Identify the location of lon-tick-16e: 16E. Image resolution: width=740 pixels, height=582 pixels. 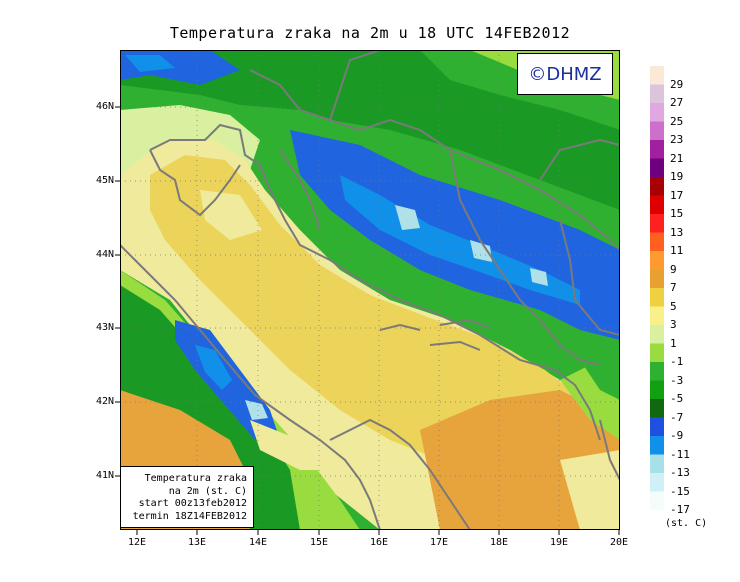
(379, 542).